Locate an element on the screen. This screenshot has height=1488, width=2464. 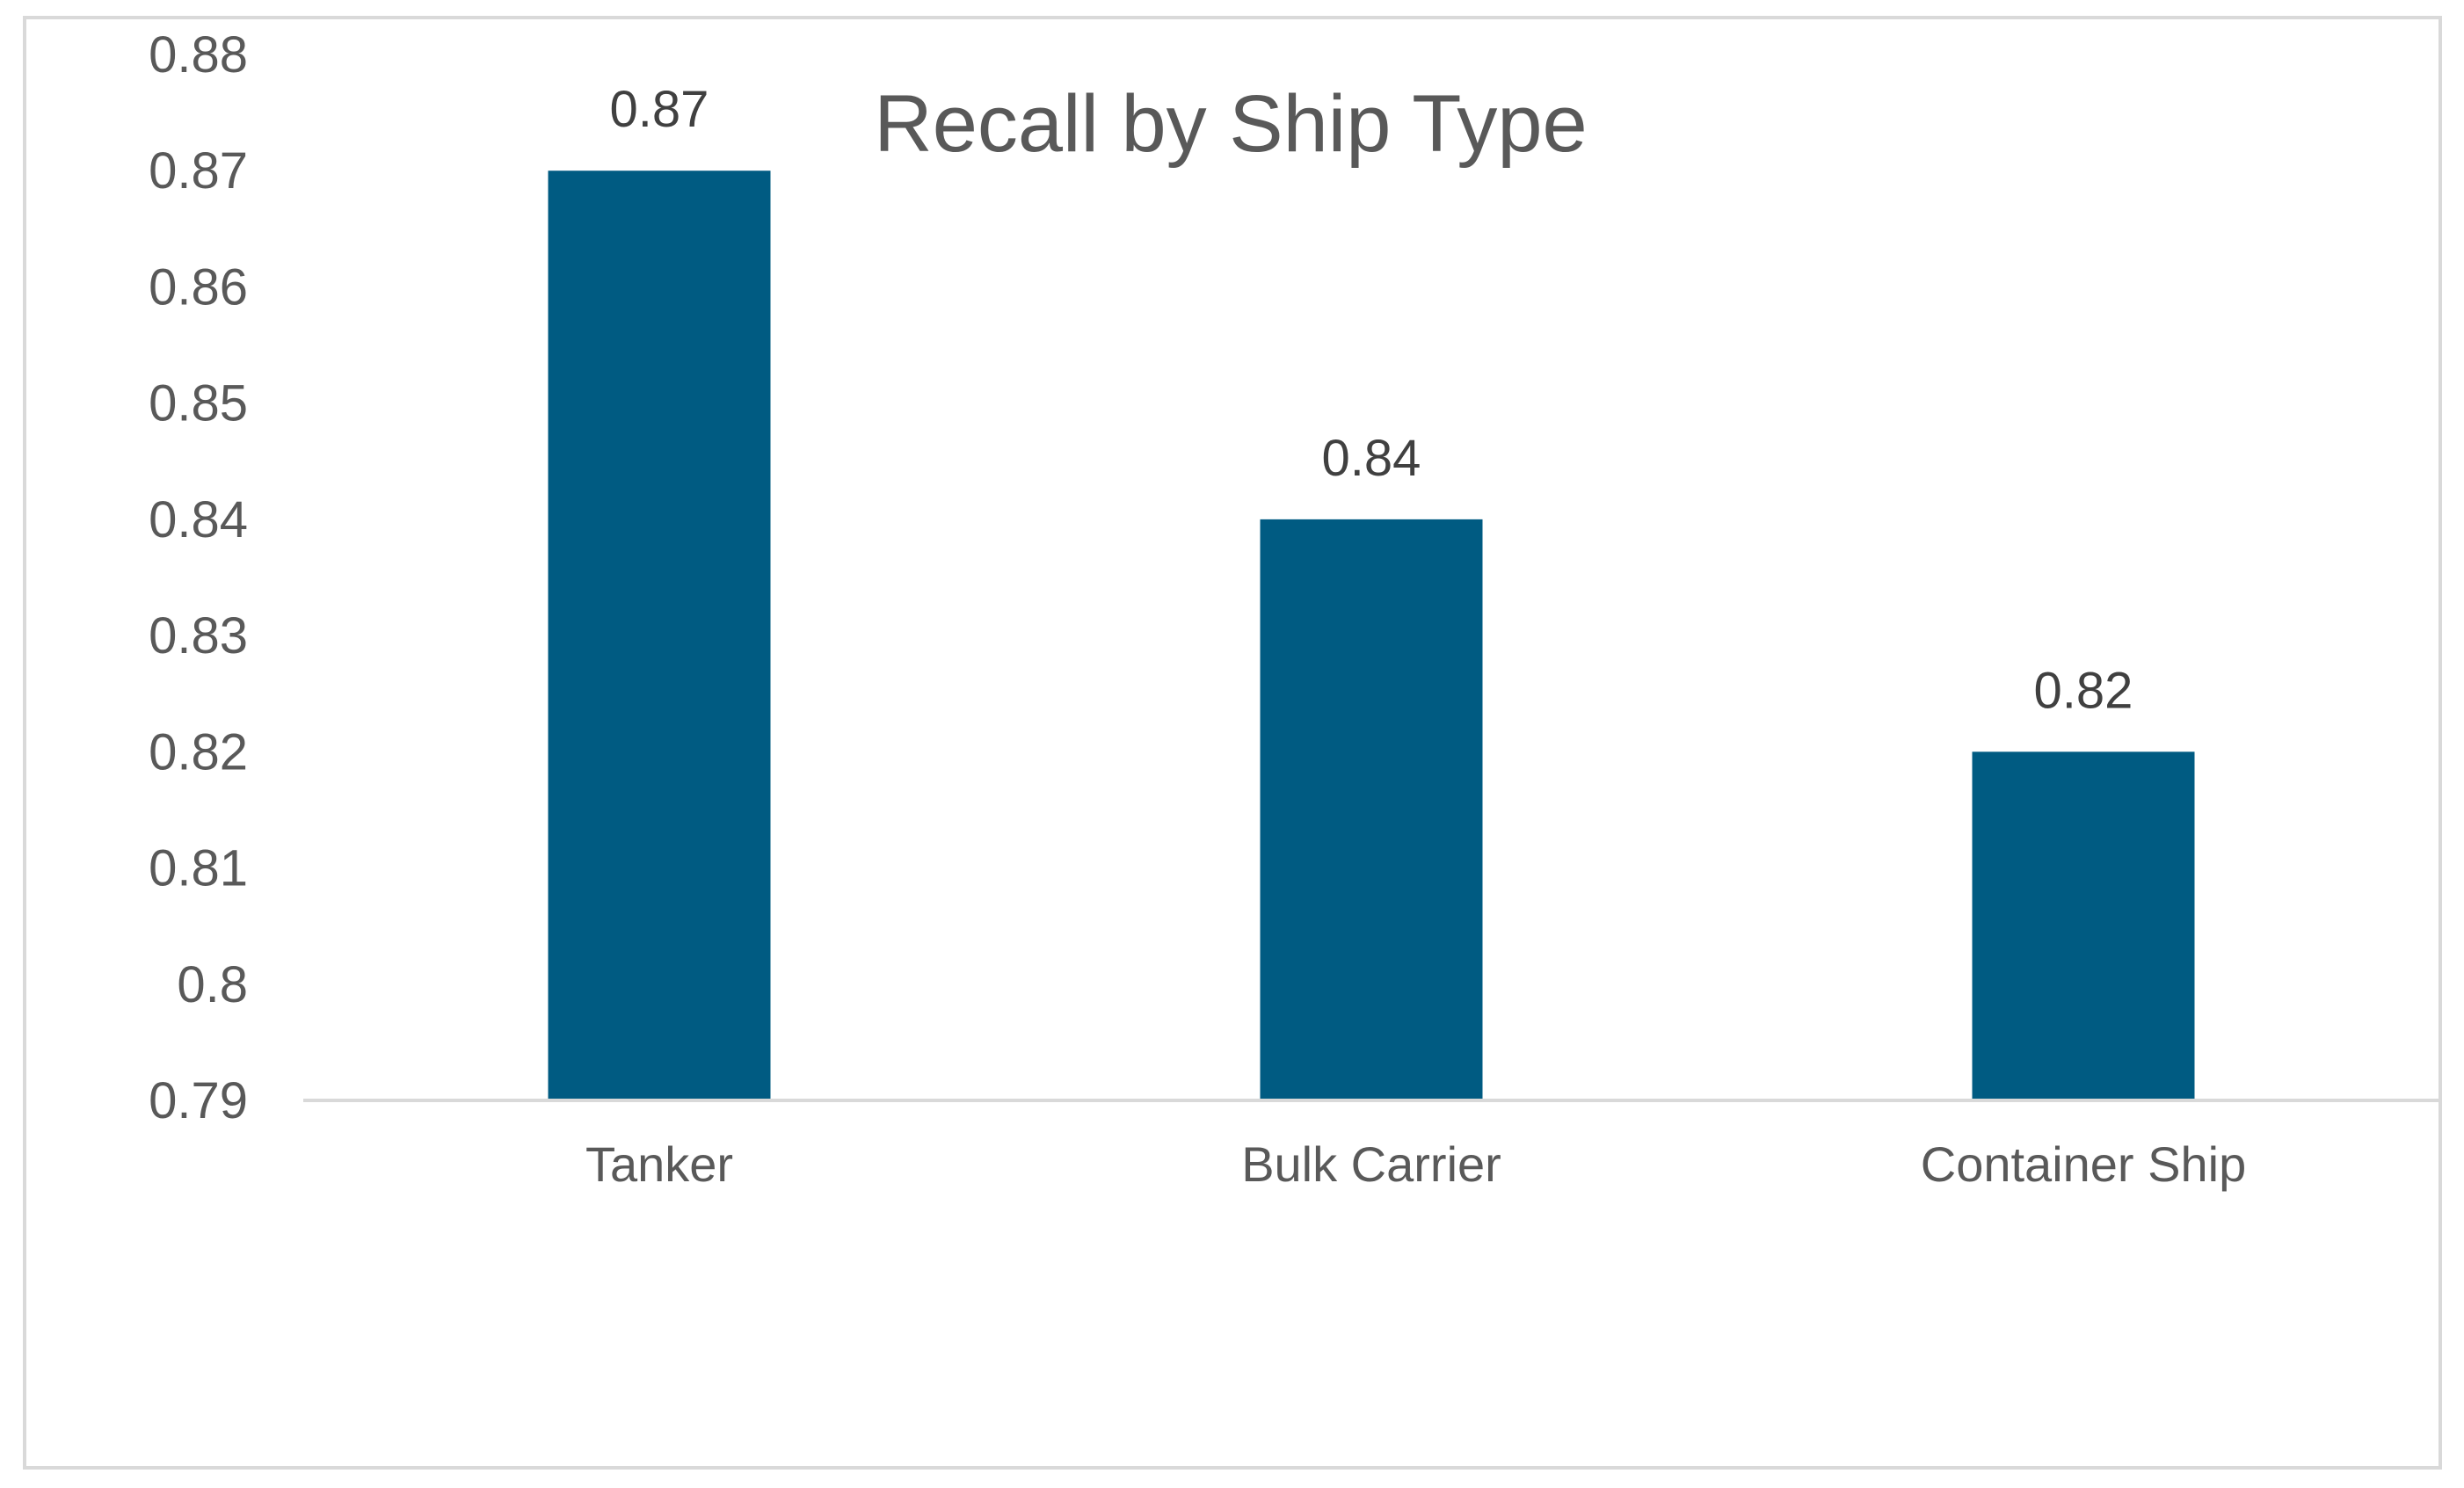
y-tick-label: 0.85 is located at coordinates (198, 403).